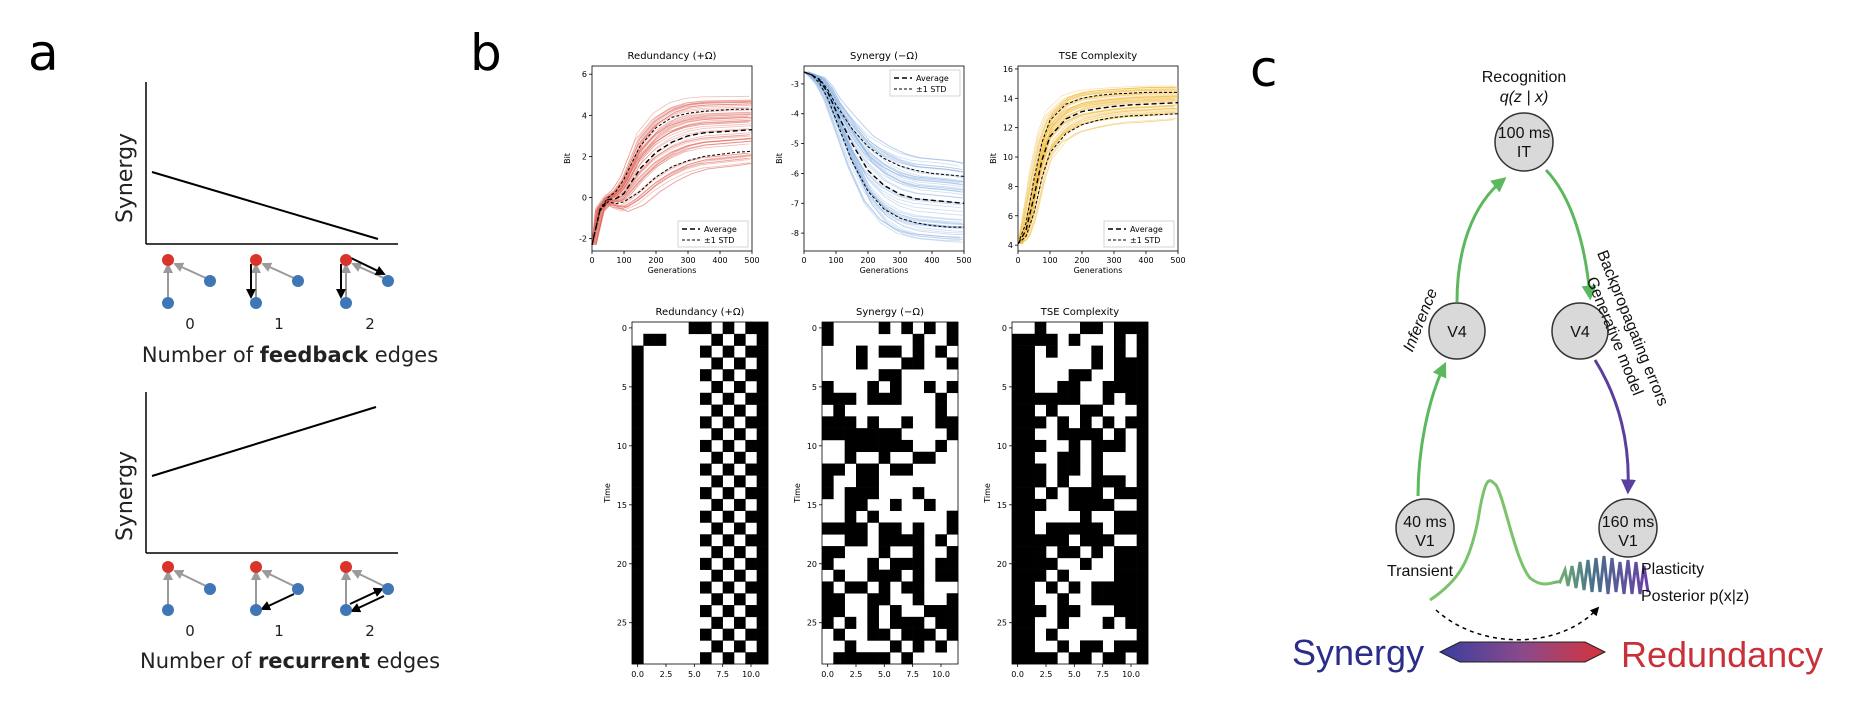  I want to click on individual-traces, so click(1098, 165).